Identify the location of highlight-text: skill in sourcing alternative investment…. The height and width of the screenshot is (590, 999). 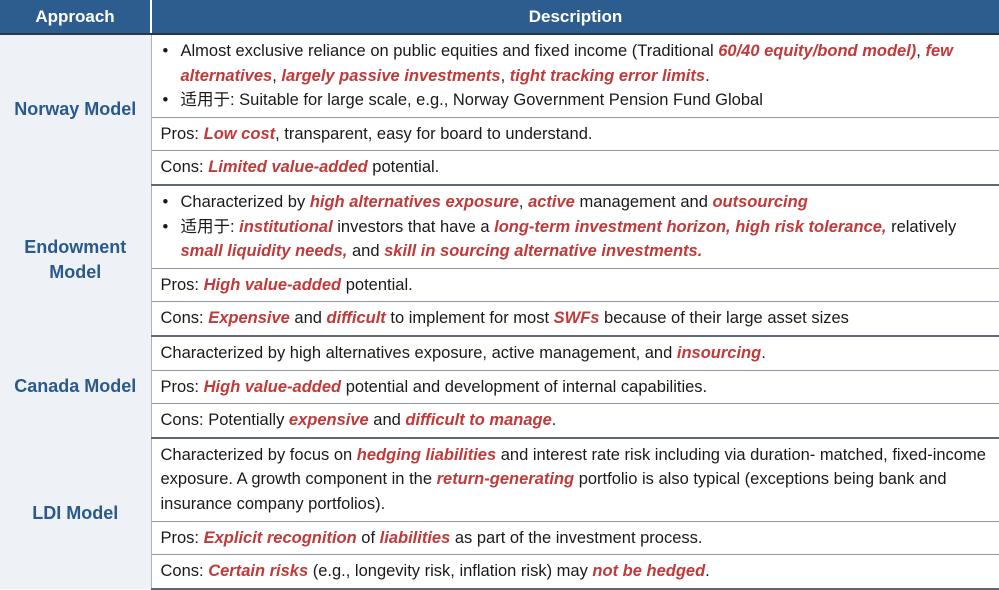
(543, 251).